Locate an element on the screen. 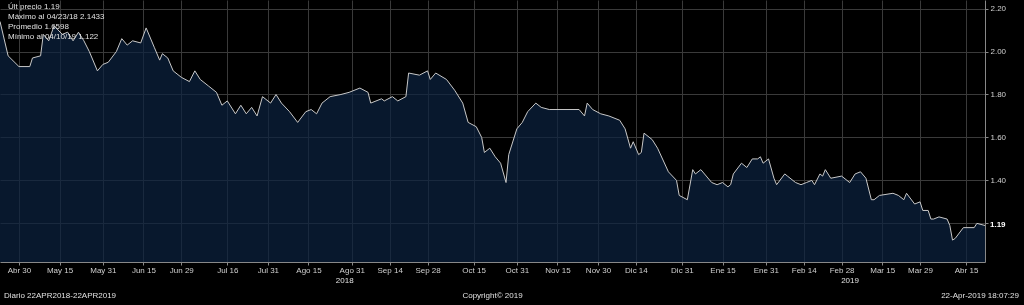 The width and height of the screenshot is (1024, 305). y-tick-label: 2.20 is located at coordinates (998, 9).